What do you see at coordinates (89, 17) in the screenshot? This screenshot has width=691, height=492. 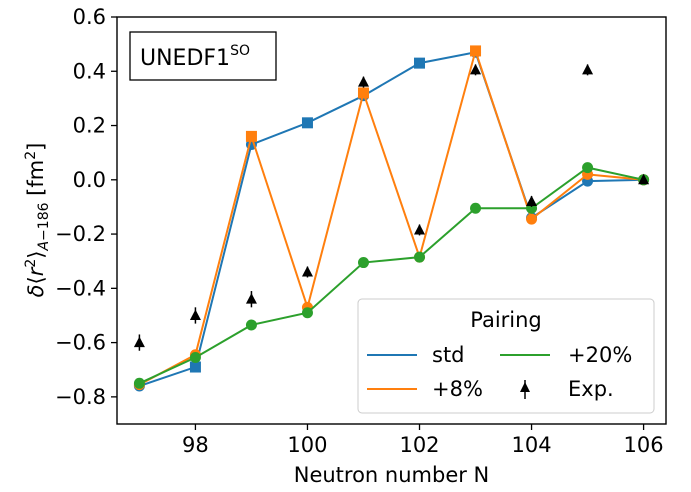 I see `y-tick-label: 0.6` at bounding box center [89, 17].